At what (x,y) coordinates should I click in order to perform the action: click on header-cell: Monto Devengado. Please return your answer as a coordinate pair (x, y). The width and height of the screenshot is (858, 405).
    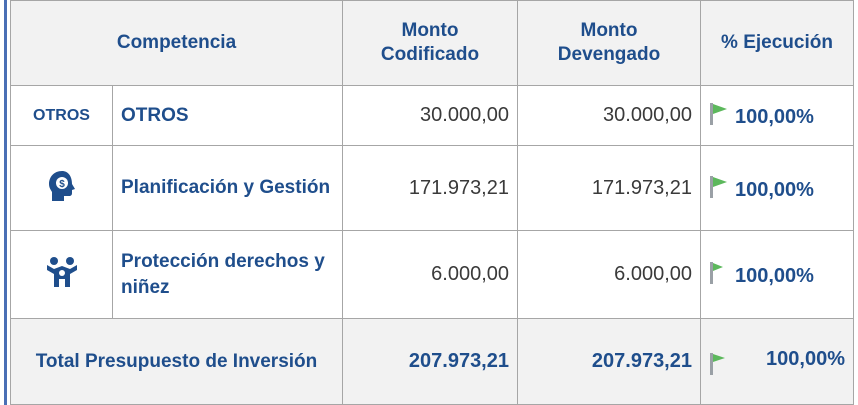
    Looking at the image, I should click on (609, 43).